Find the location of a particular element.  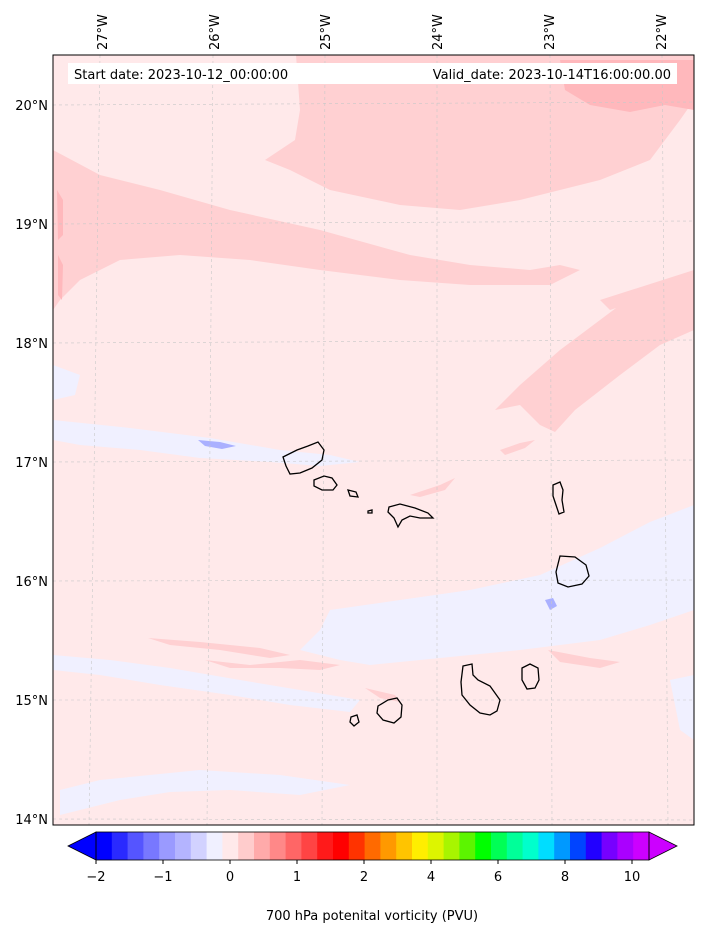

colorbar-tick-label: 8 is located at coordinates (565, 877).